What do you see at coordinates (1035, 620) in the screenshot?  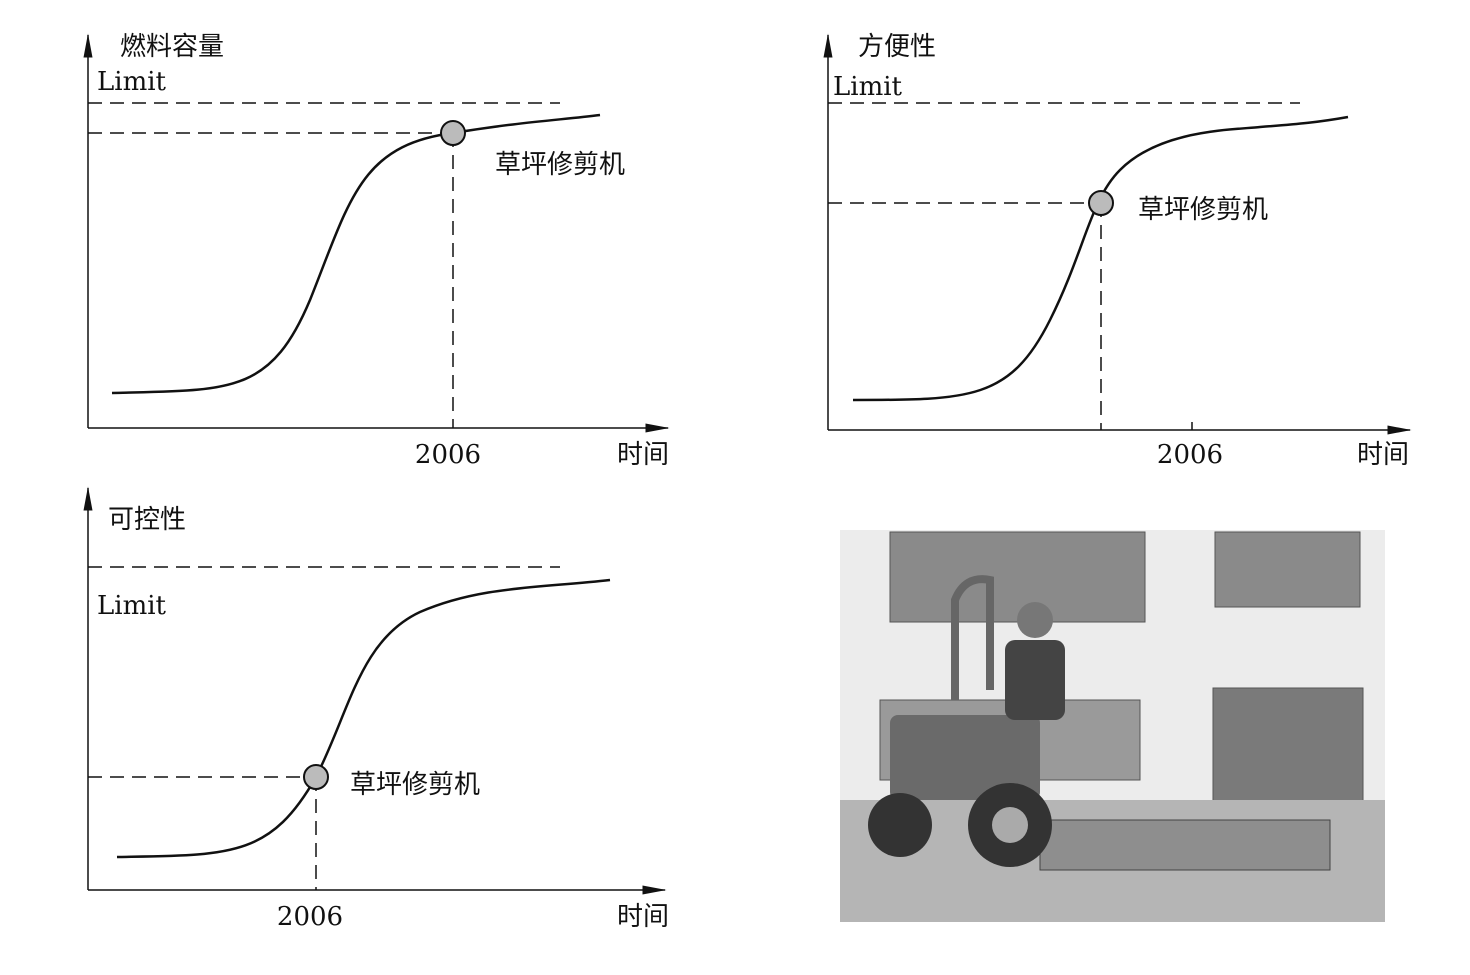 I see `driver-head` at bounding box center [1035, 620].